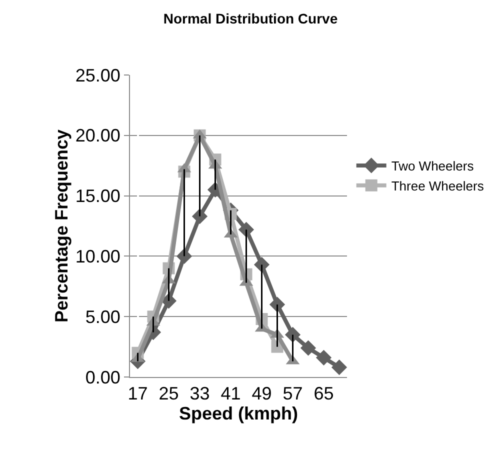 This screenshot has width=501, height=452. Describe the element at coordinates (292, 394) in the screenshot. I see `x-tick-label: 57` at that location.